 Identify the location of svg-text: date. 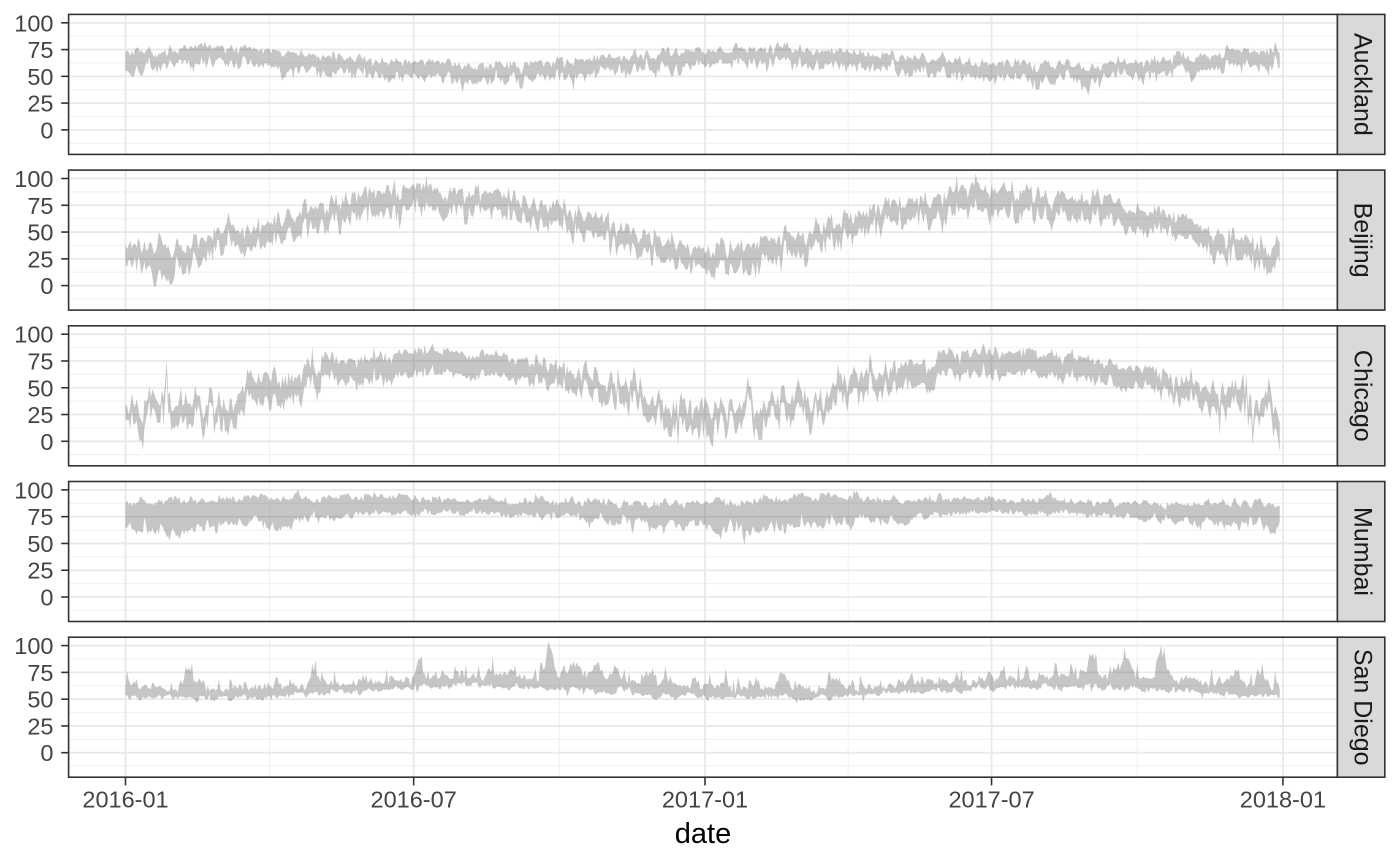
(703, 834).